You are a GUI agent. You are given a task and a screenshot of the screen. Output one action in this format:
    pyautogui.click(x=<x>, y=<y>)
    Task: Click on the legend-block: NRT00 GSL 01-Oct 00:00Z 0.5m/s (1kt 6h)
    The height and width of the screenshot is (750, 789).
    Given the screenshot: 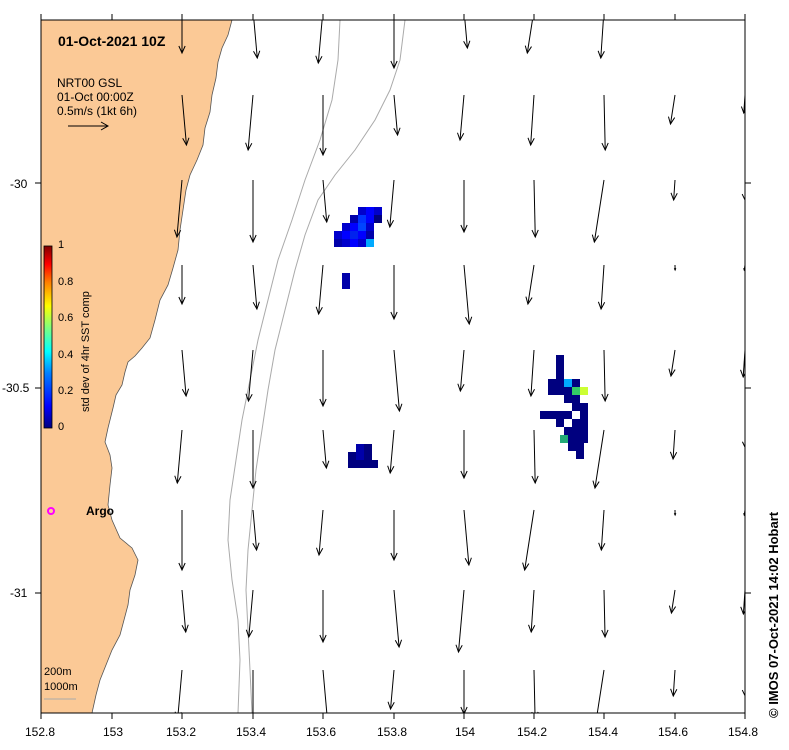 What is the action you would take?
    pyautogui.click(x=97, y=97)
    